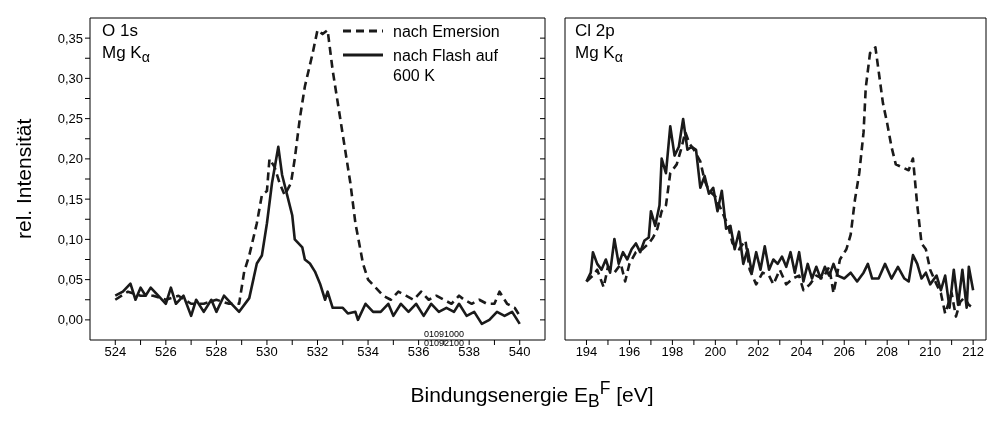 The height and width of the screenshot is (425, 1004). What do you see at coordinates (70, 38) in the screenshot?
I see `y-tick-label: 0,35` at bounding box center [70, 38].